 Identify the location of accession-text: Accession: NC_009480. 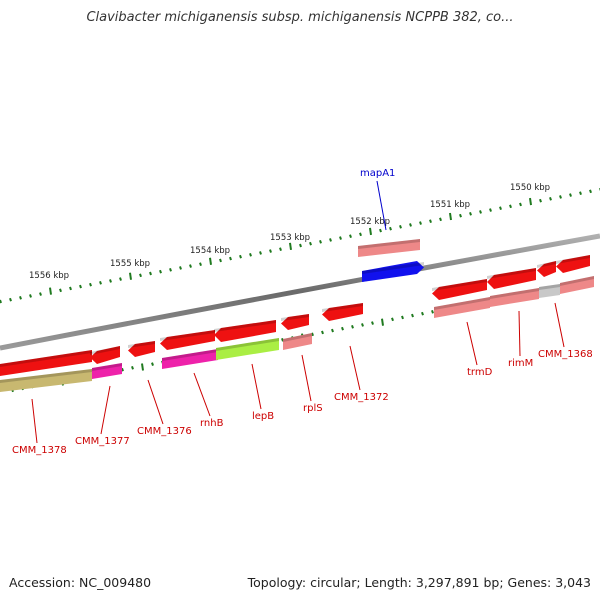
(80, 582).